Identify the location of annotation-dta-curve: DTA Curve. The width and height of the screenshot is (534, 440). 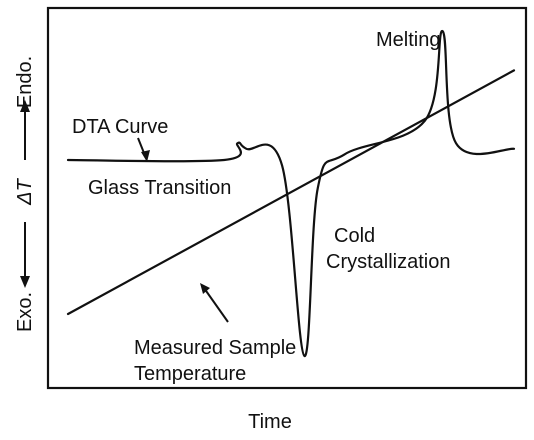
(120, 127).